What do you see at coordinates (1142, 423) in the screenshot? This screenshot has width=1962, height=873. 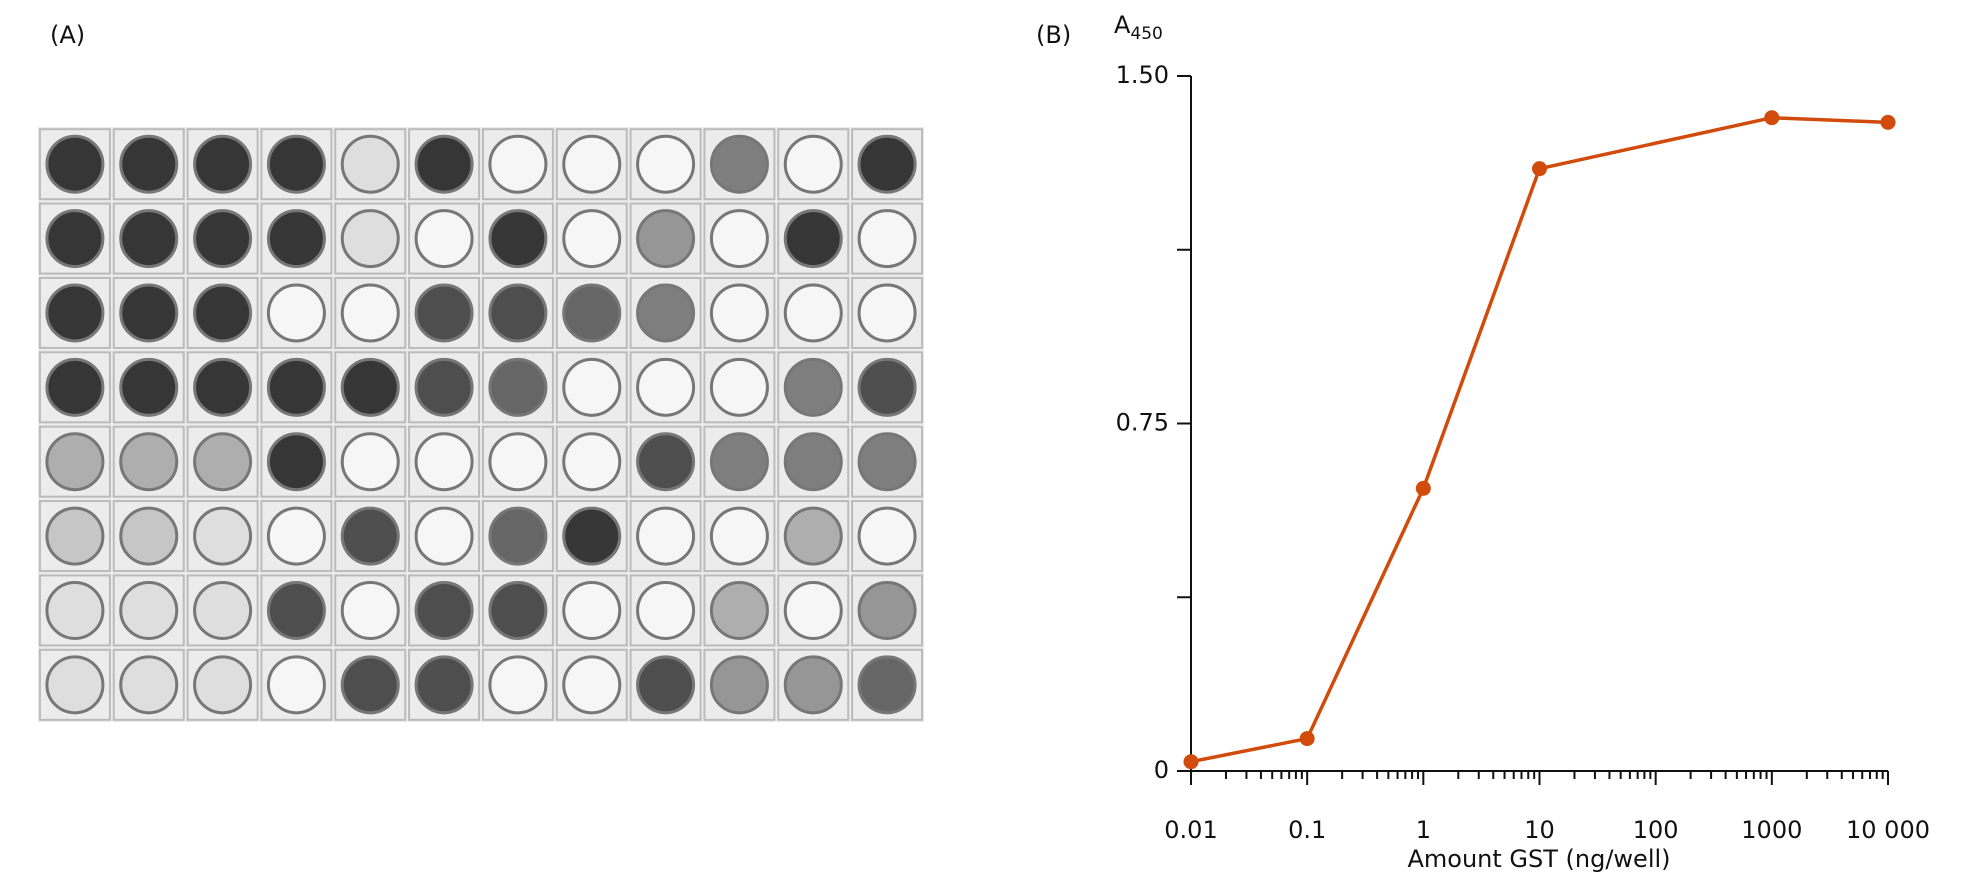 I see `y-tick-label: 0.75` at bounding box center [1142, 423].